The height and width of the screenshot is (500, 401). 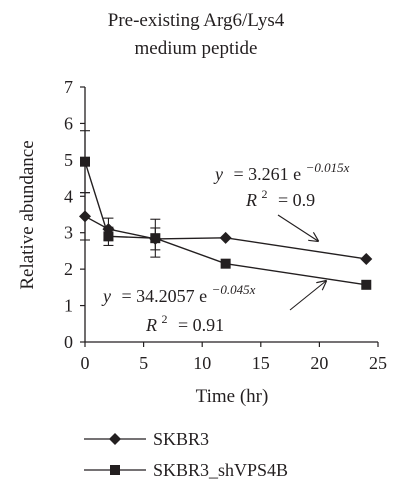 I want to click on y-tick-label: 6, so click(x=68, y=123).